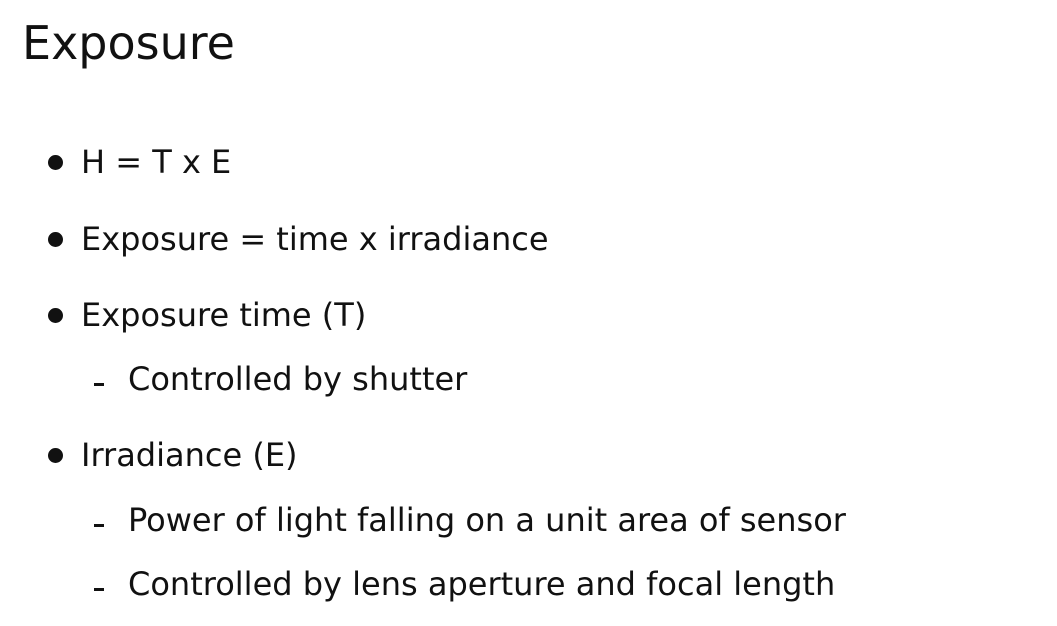 The image size is (1057, 626). What do you see at coordinates (298, 379) in the screenshot?
I see `subitem-text: Controlled by shutter` at bounding box center [298, 379].